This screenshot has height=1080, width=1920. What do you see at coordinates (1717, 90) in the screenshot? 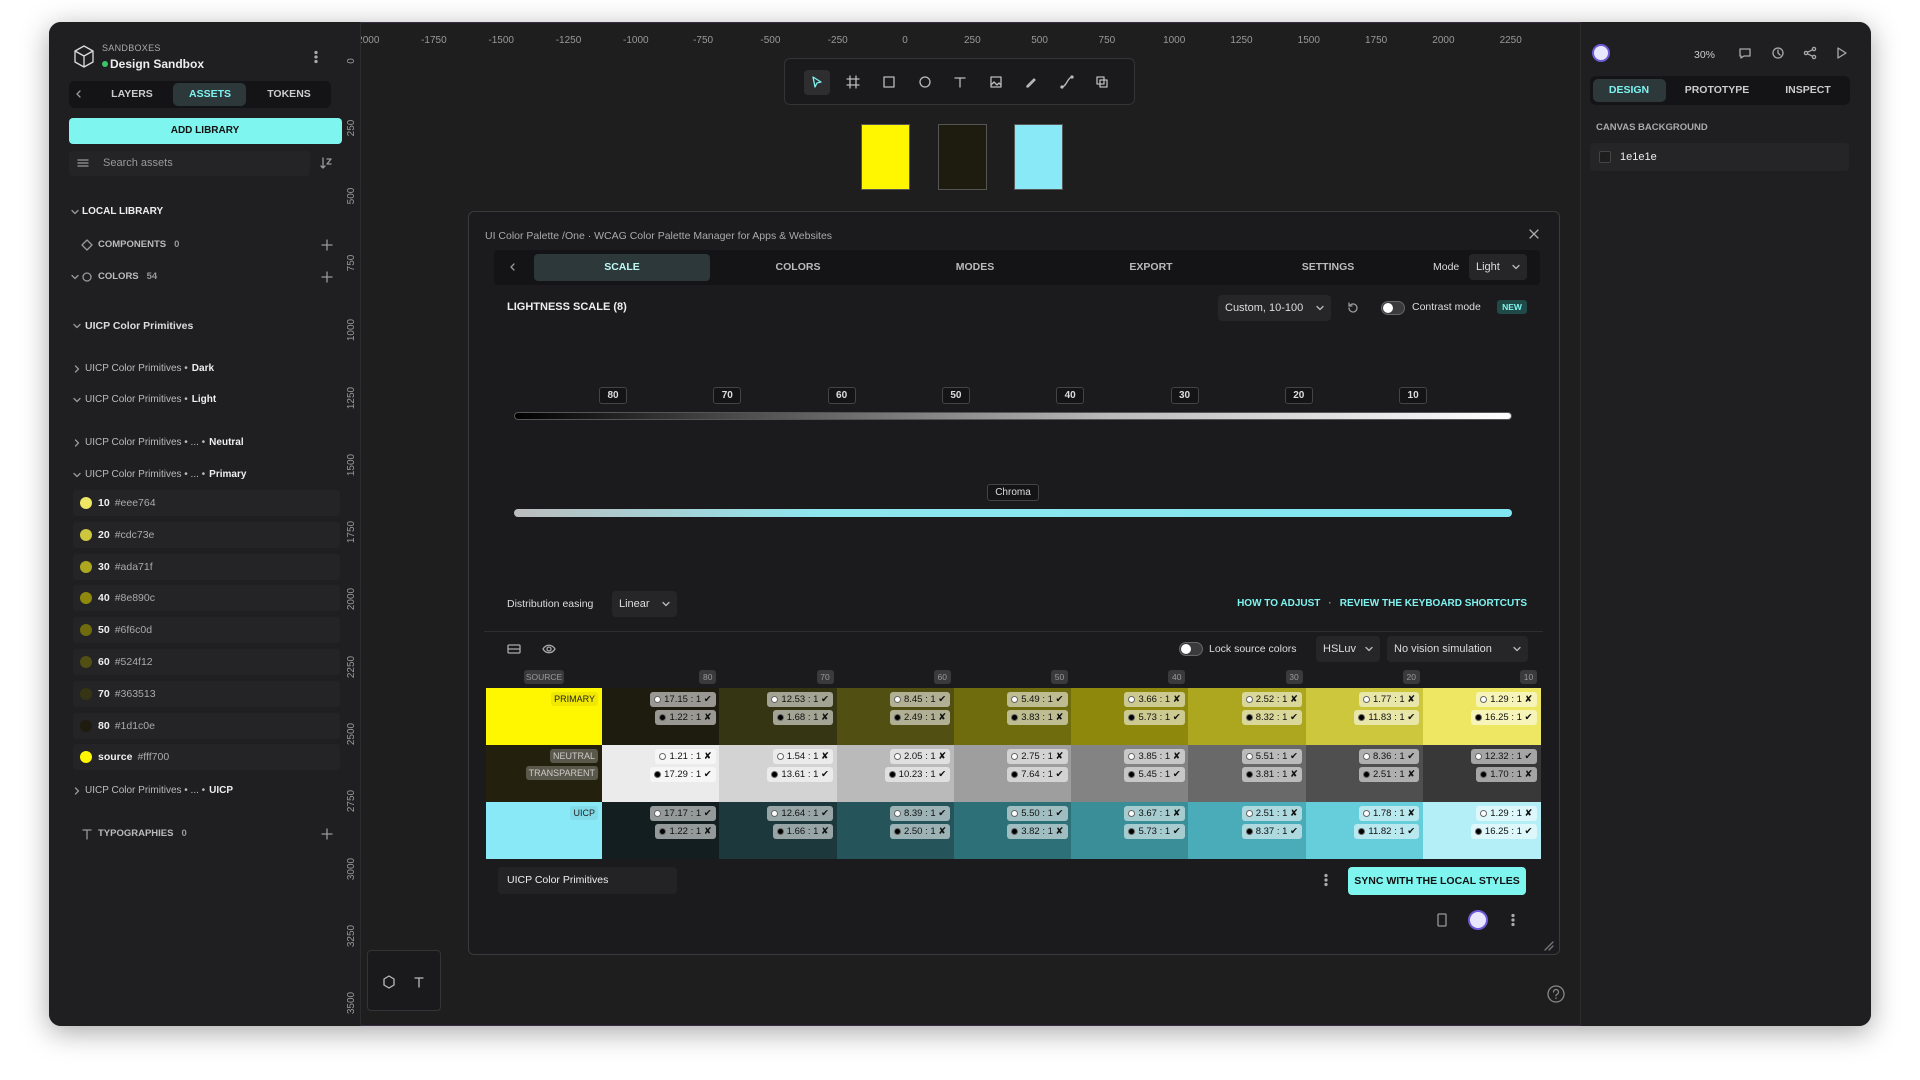
I see `right-tab: PROTOTYPE` at bounding box center [1717, 90].